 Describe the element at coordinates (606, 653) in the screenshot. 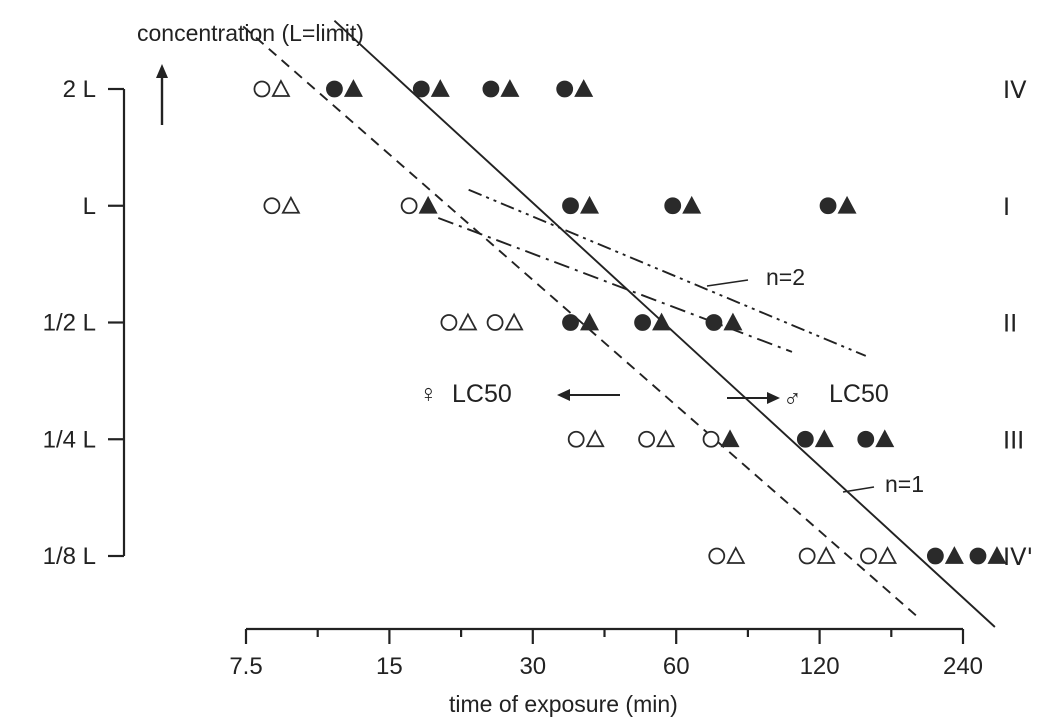

I see `x-axis: 7.5 15 30 60 120 240` at that location.